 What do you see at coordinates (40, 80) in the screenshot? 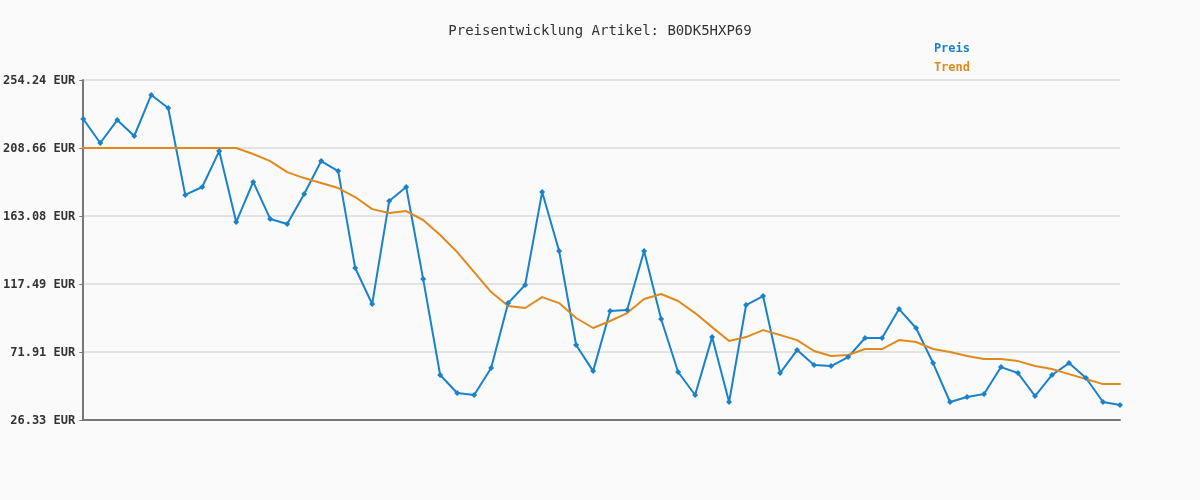
I see `y-tick-label: 254.24 EUR` at bounding box center [40, 80].